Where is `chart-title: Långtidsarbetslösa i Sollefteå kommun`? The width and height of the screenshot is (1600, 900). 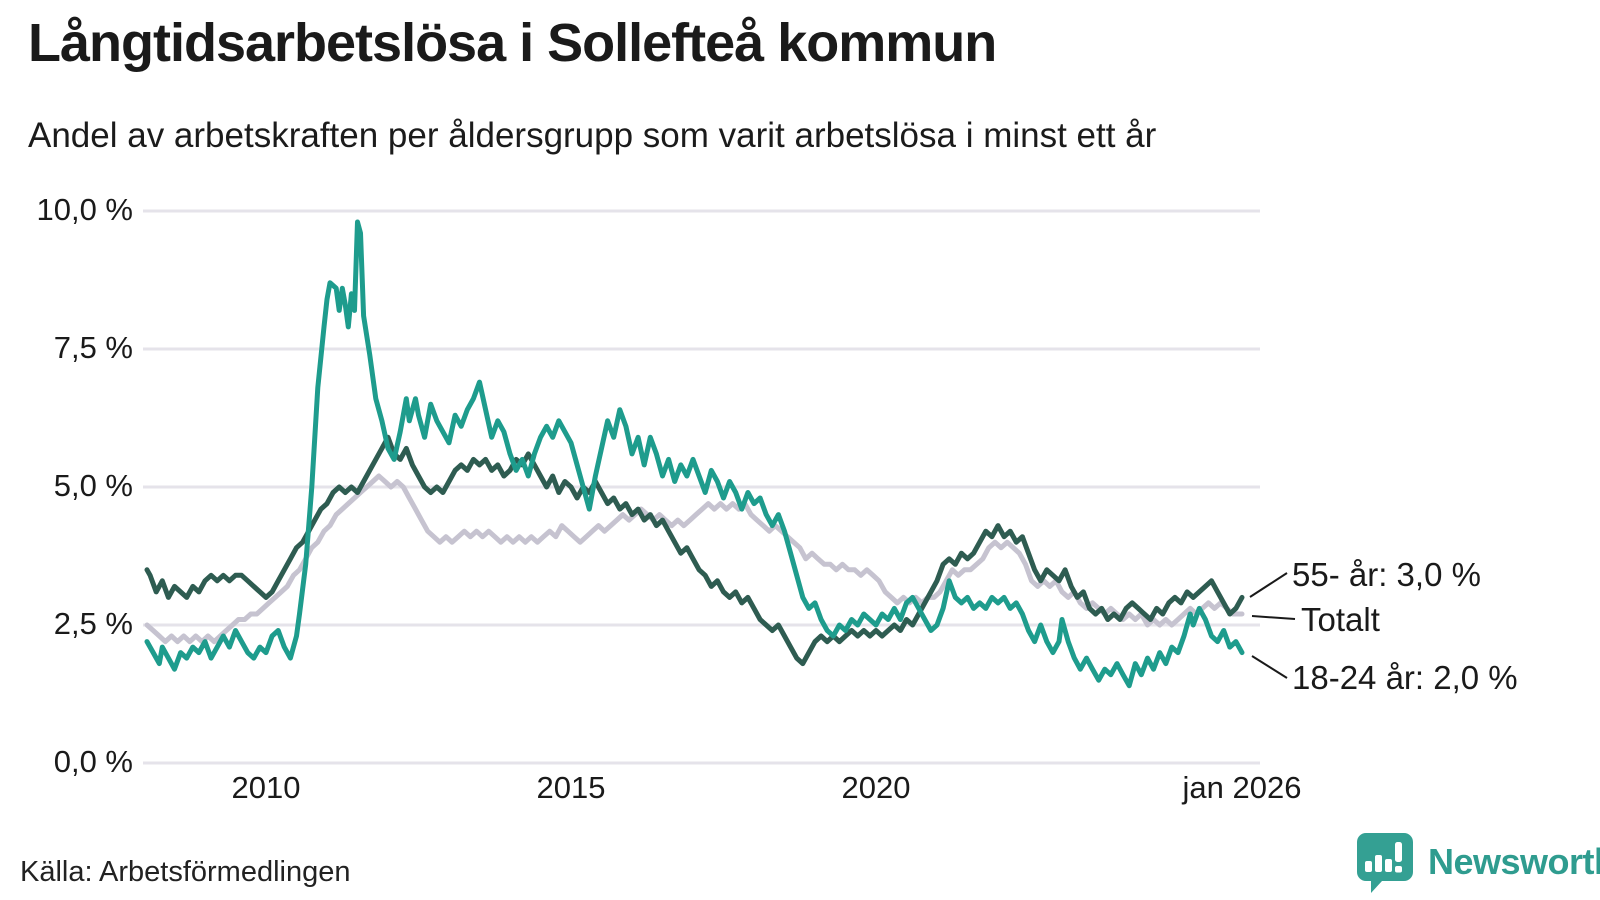
chart-title: Långtidsarbetslösa i Sollefteå kommun is located at coordinates (512, 43).